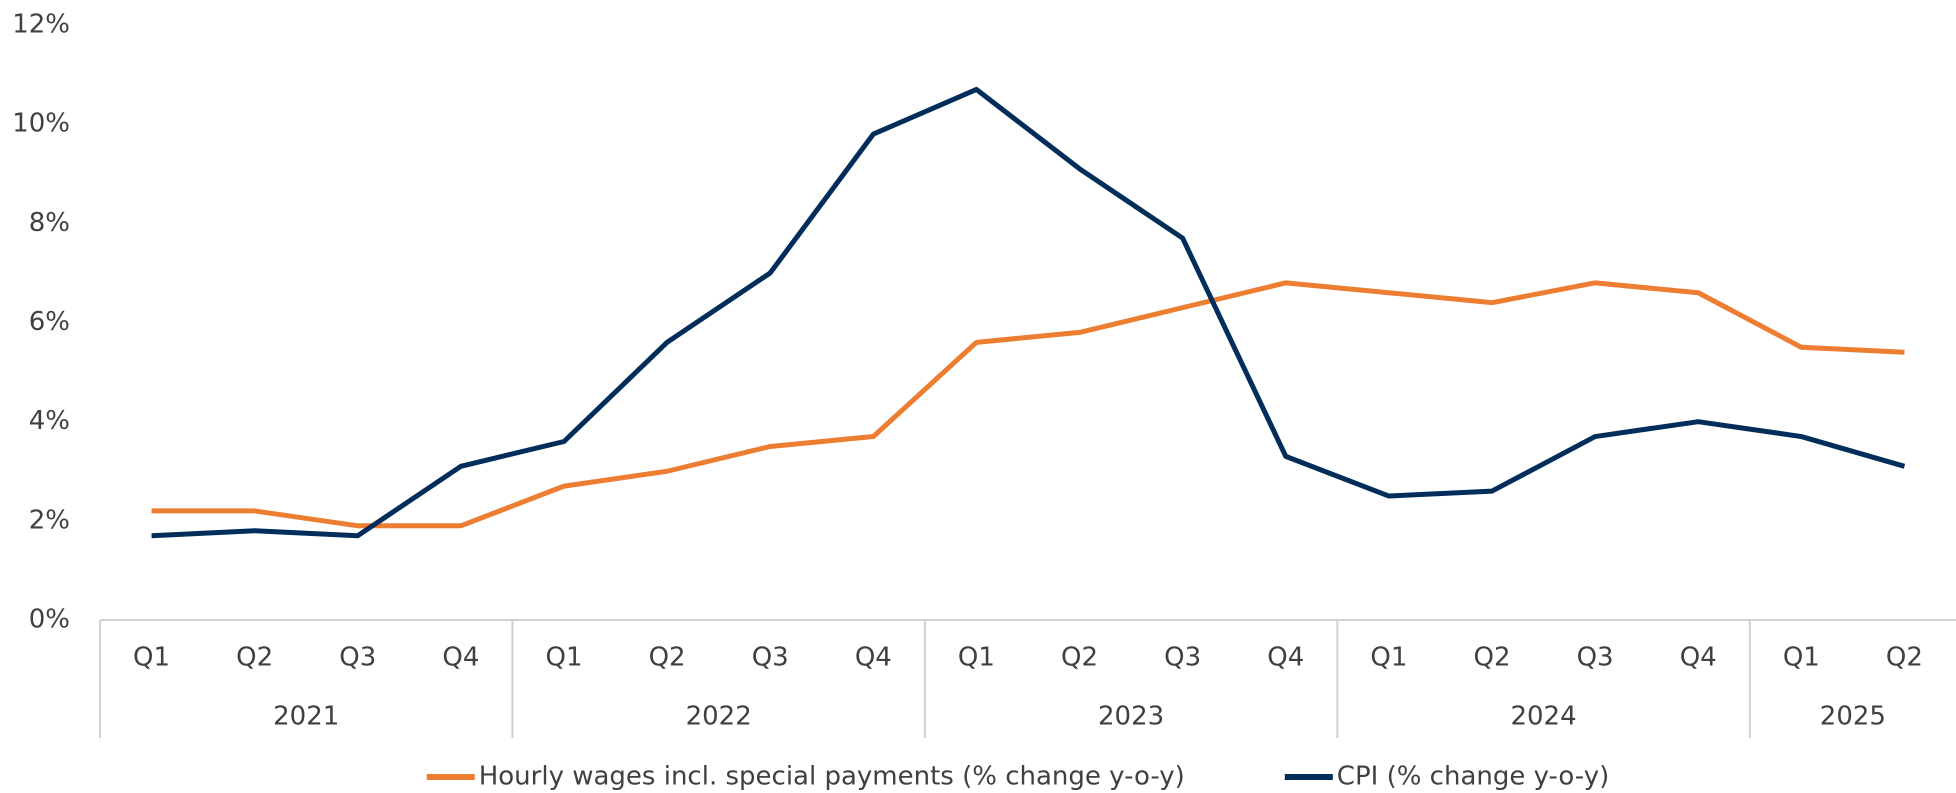  What do you see at coordinates (1853, 717) in the screenshot?
I see `group-label: 2025` at bounding box center [1853, 717].